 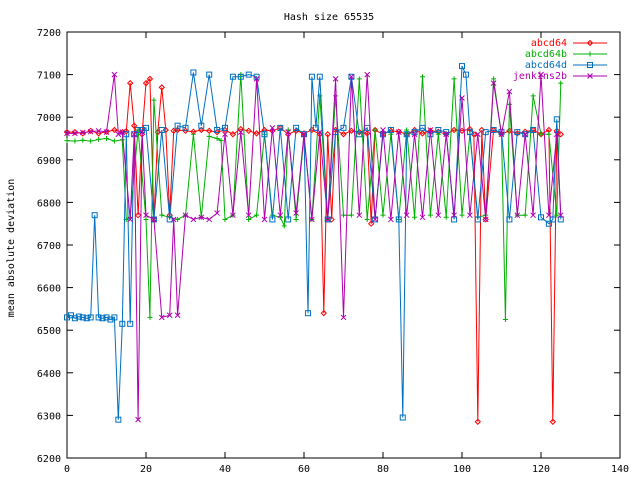 What do you see at coordinates (49, 203) in the screenshot?
I see `y-tick-label: 6800` at bounding box center [49, 203].